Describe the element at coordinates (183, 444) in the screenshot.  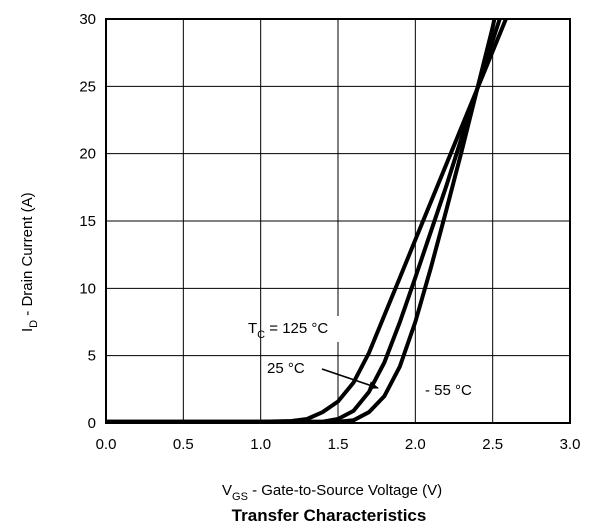
I see `x-tick-label: 0.5` at that location.